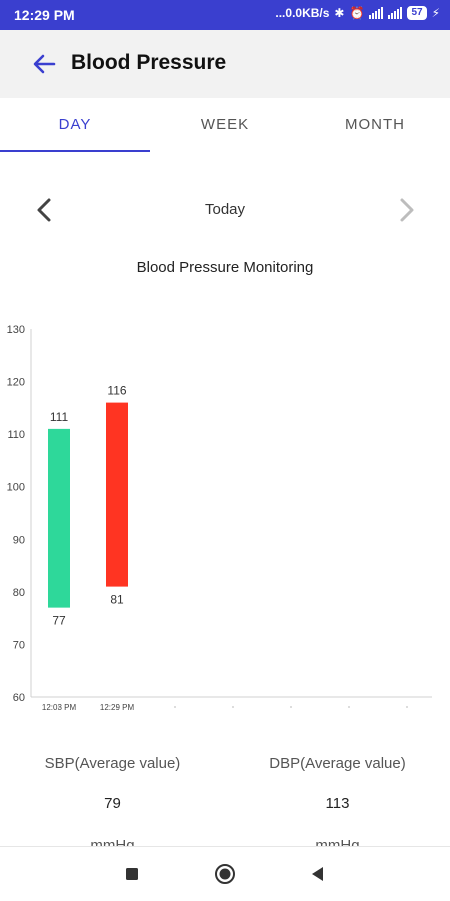  What do you see at coordinates (132, 874) in the screenshot?
I see `recents-square-icon` at bounding box center [132, 874].